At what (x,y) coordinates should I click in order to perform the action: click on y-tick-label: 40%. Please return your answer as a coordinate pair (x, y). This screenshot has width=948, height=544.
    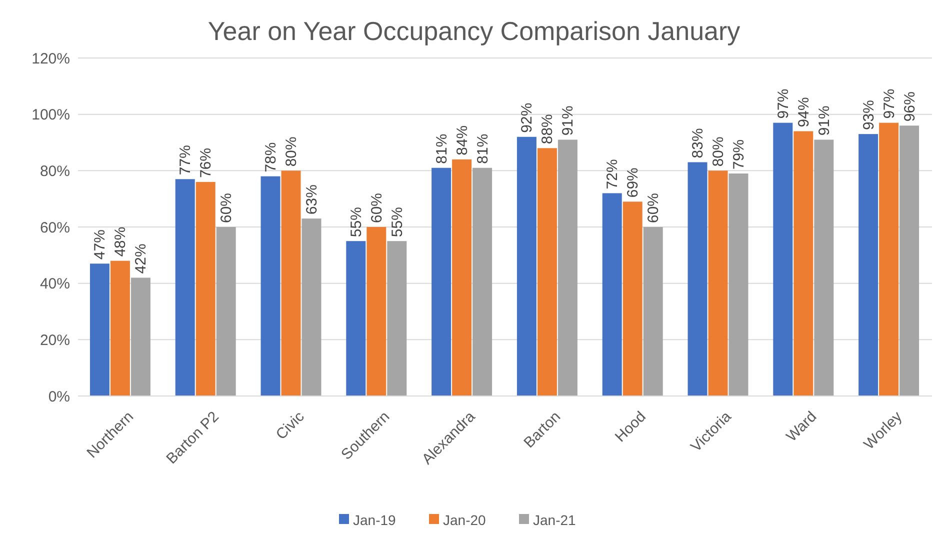
    Looking at the image, I should click on (55, 284).